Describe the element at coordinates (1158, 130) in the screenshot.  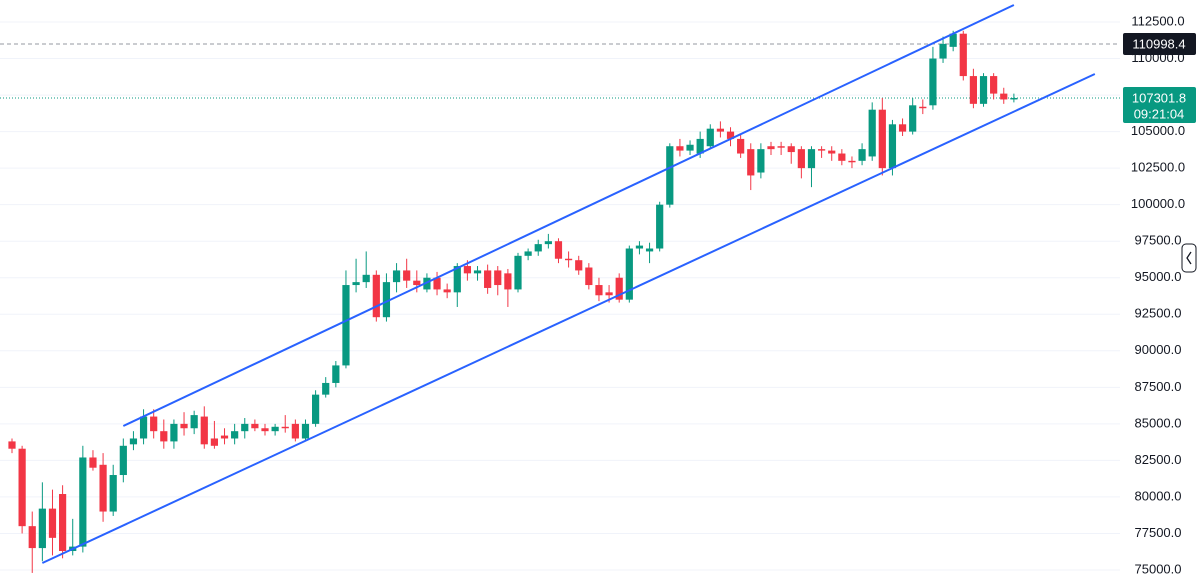
I see `y-tick-label: 105000.0` at that location.